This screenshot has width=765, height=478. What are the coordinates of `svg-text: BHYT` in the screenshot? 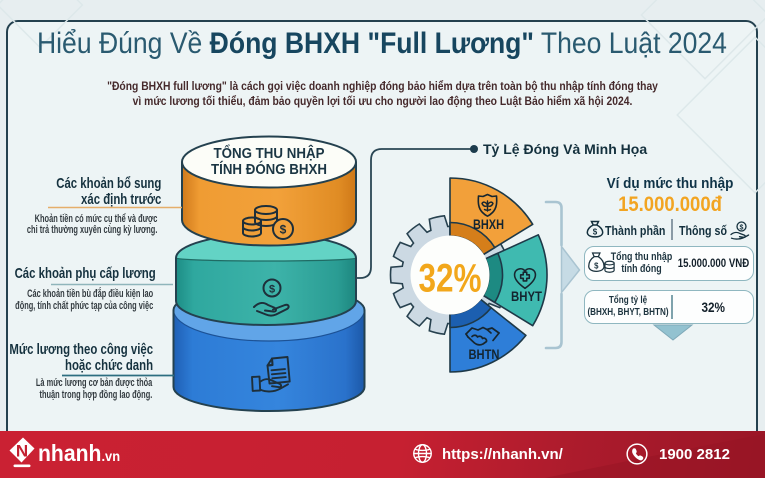 It's located at (527, 296).